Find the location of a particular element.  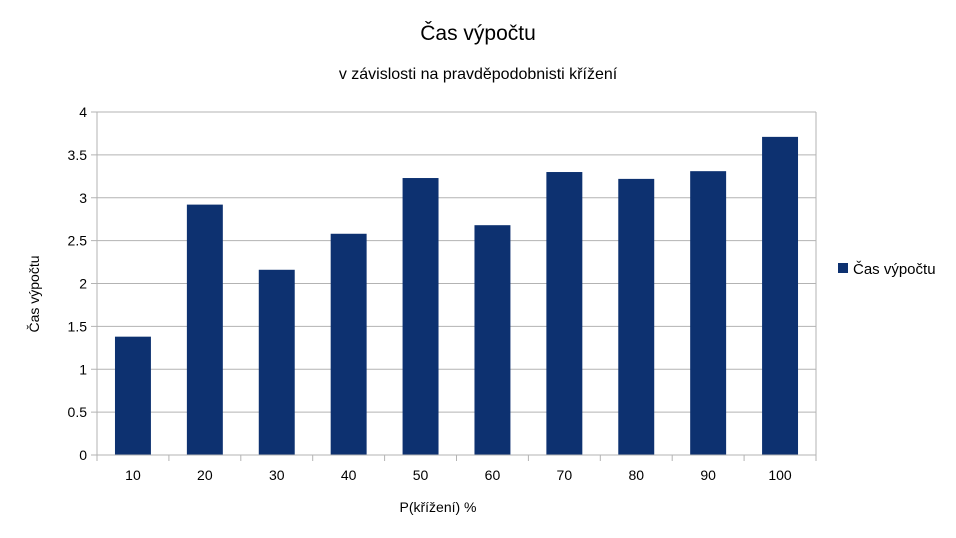

y-axis-label: Čas výpočtu is located at coordinates (34, 293).